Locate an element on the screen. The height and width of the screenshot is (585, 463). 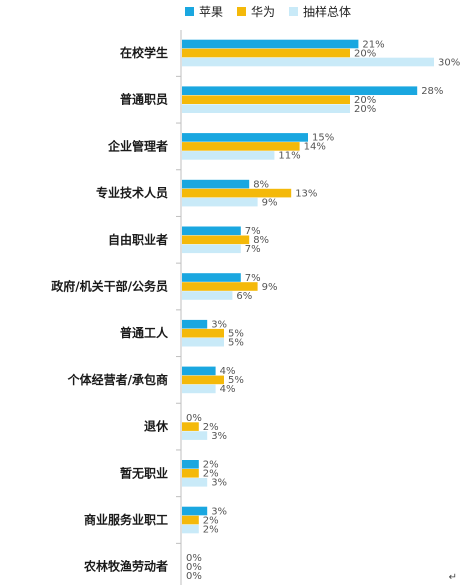
legend-label-apple: 苹果 is located at coordinates (211, 12).